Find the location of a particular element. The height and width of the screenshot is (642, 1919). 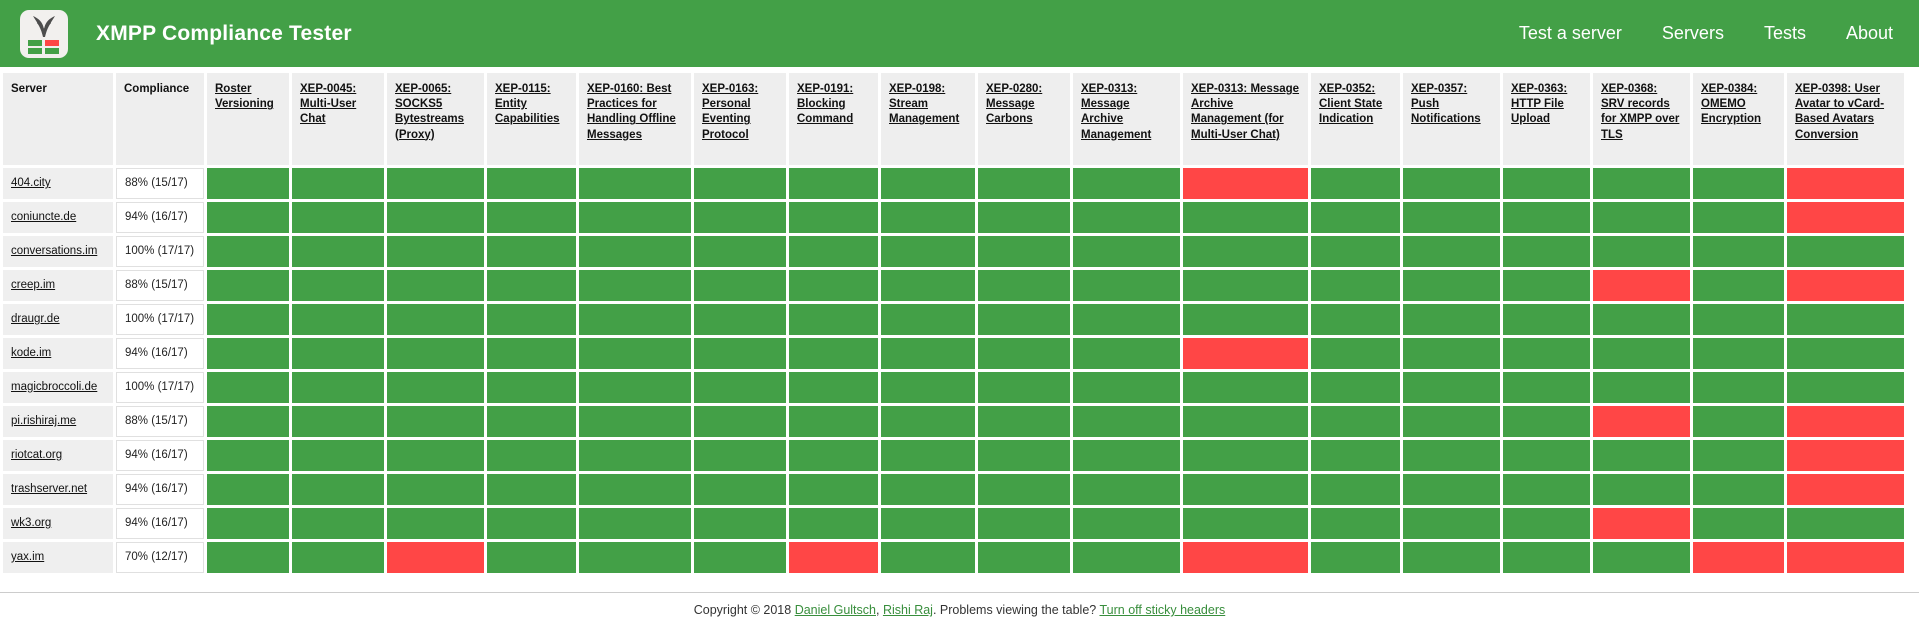

col-header-test-6-link: XEP-0191: Blocking Command is located at coordinates (825, 104).